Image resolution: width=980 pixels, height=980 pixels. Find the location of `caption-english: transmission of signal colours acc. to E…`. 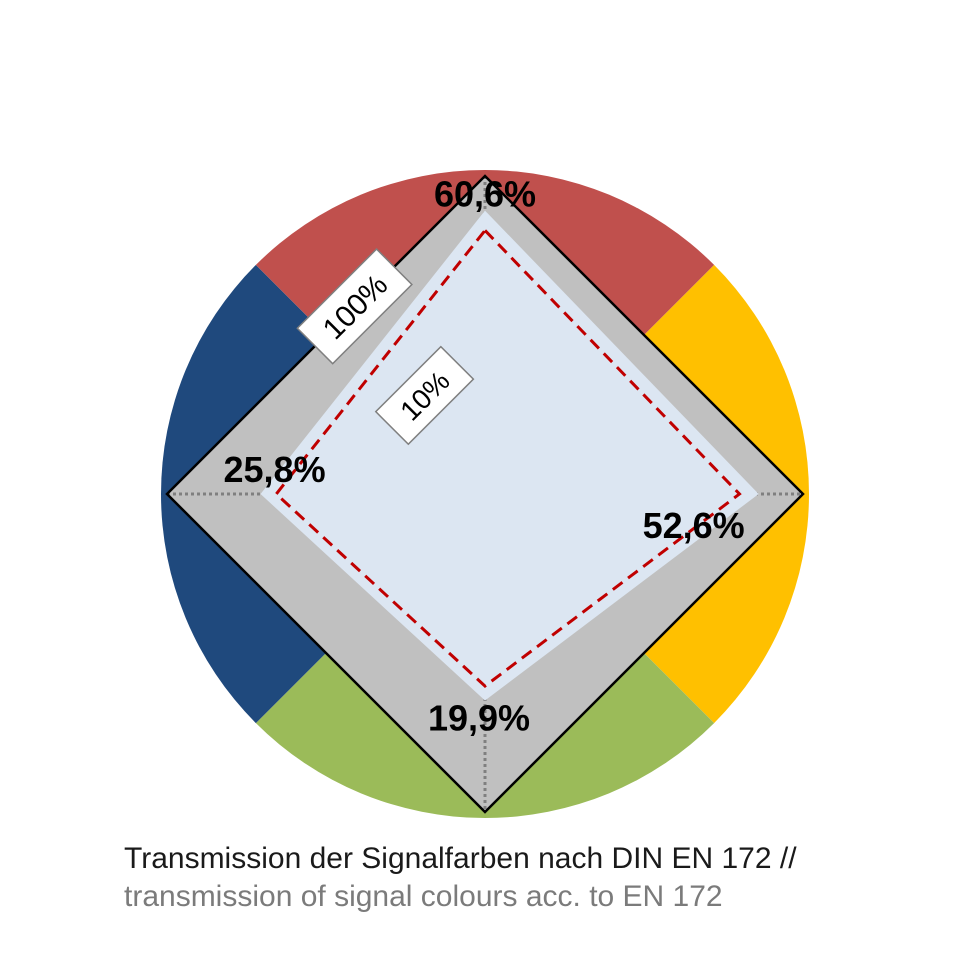

caption-english: transmission of signal colours acc. to E… is located at coordinates (423, 896).